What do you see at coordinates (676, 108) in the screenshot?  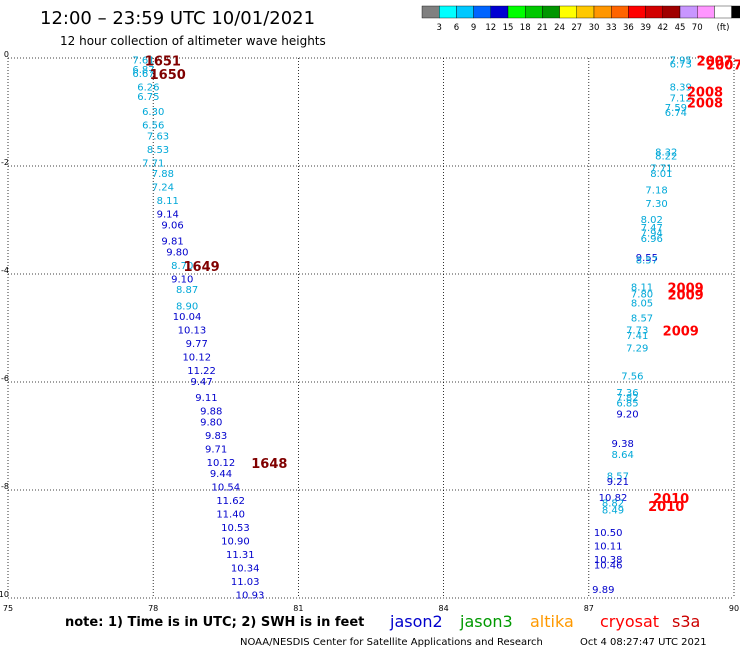 I see `swh-point: 7.59` at bounding box center [676, 108].